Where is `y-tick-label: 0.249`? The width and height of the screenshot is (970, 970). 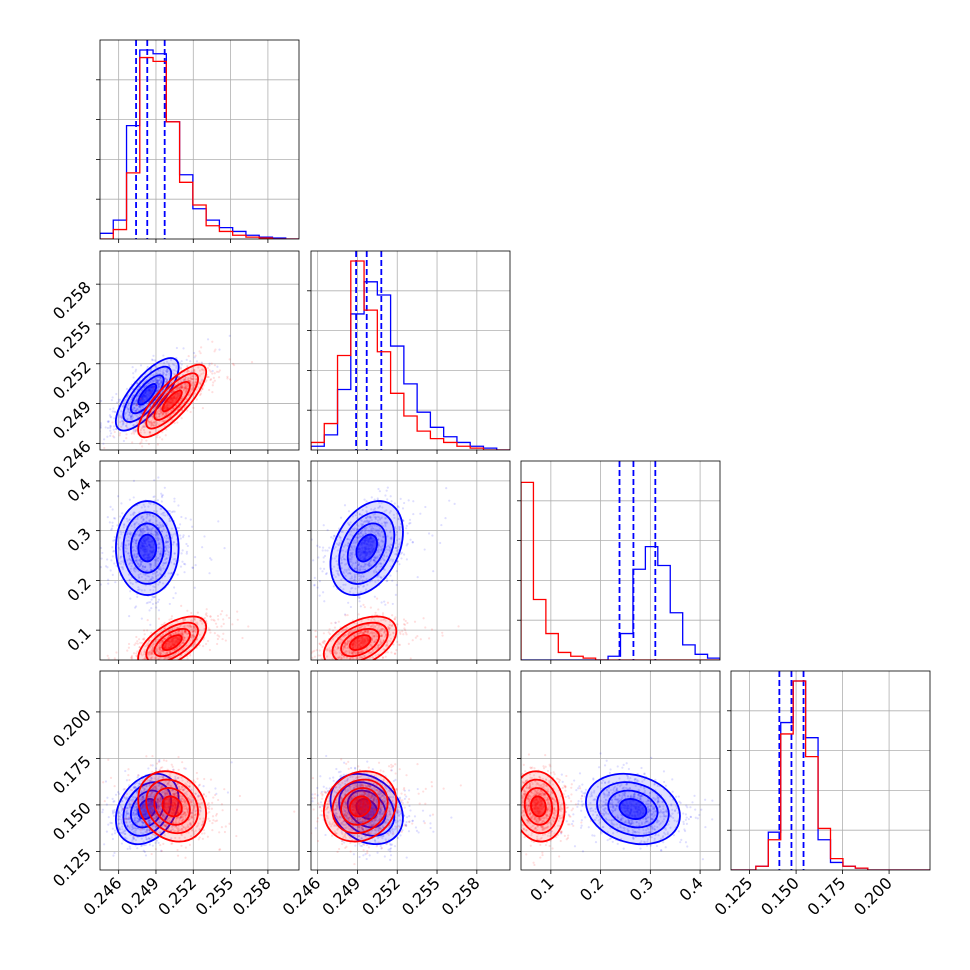 y-tick-label: 0.249 is located at coordinates (72, 420).